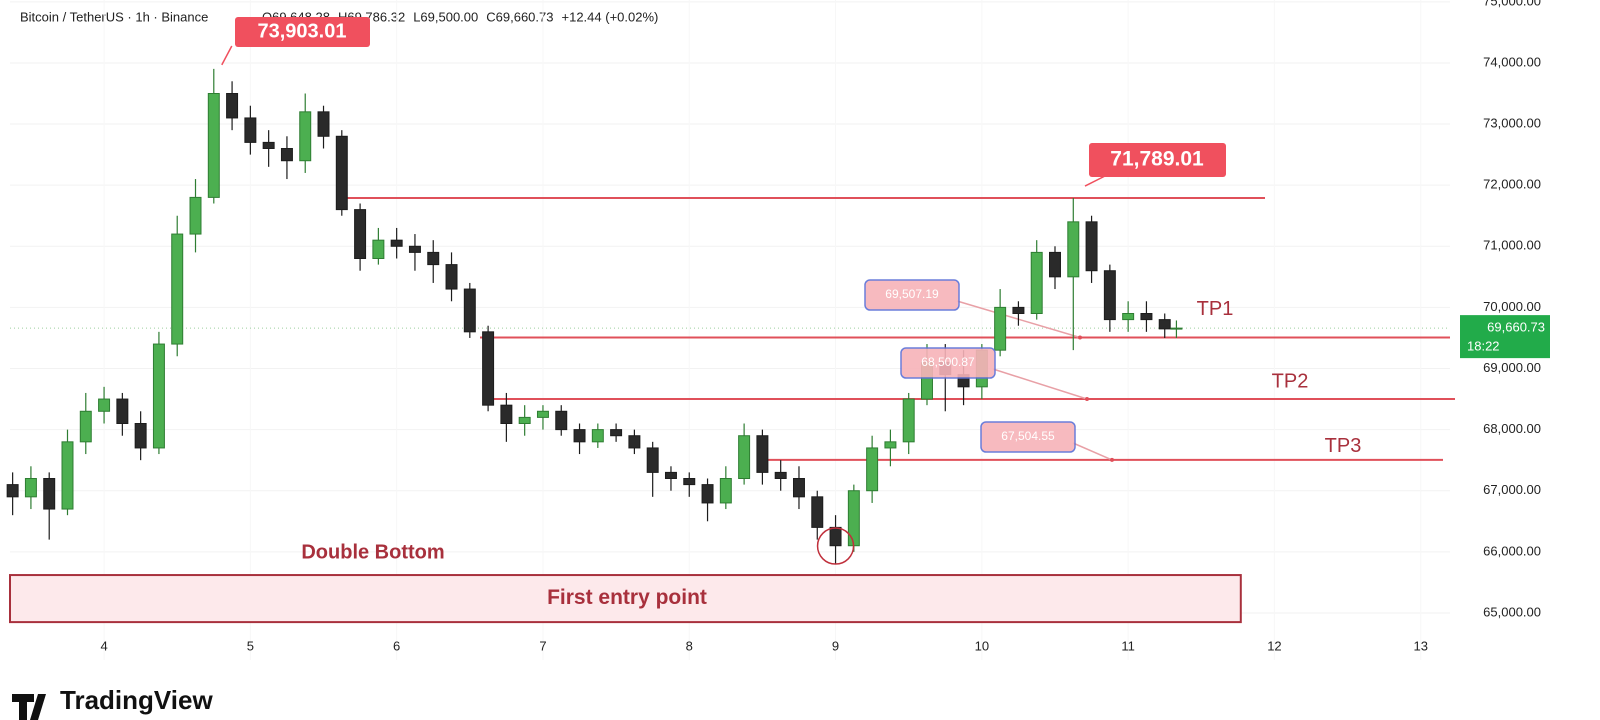 This screenshot has width=1600, height=720. What do you see at coordinates (1095, 181) in the screenshot?
I see `resistance-pointer` at bounding box center [1095, 181].